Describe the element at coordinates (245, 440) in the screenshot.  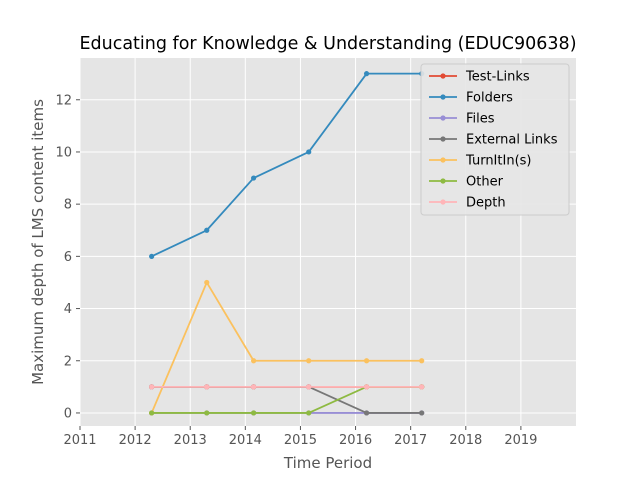
I see `x-tick-label: 2014` at that location.